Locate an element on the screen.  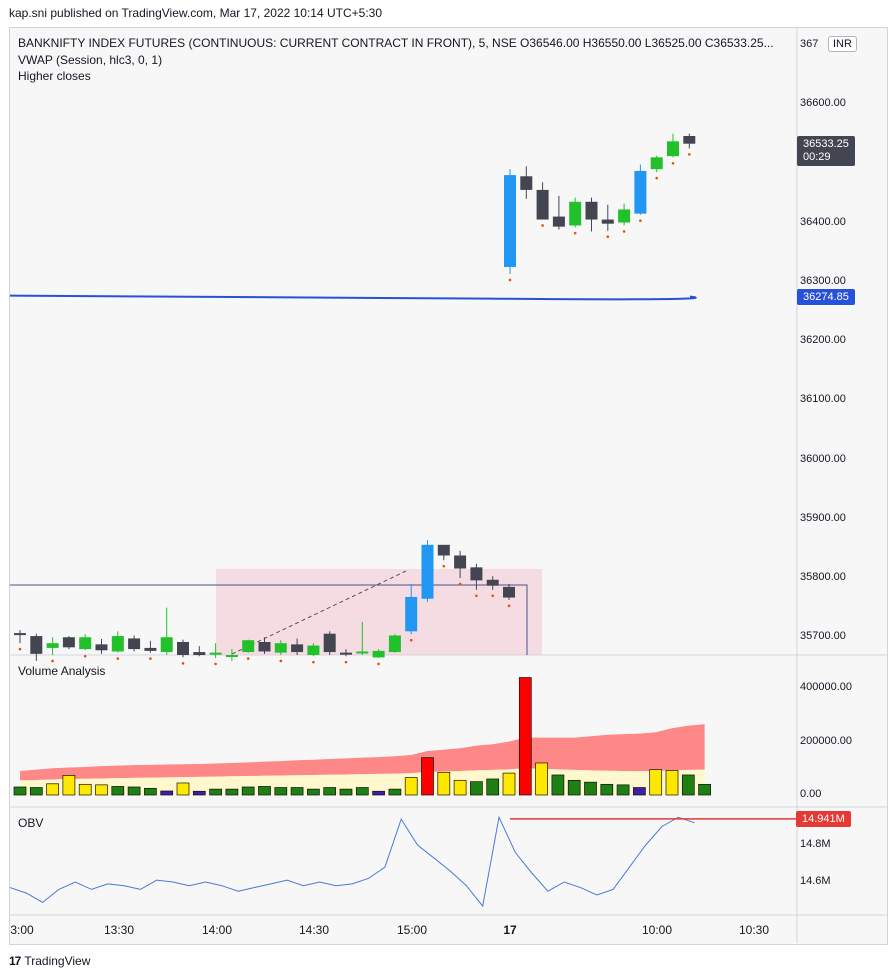
price-tick-5: 36100.00 is located at coordinates (823, 399).